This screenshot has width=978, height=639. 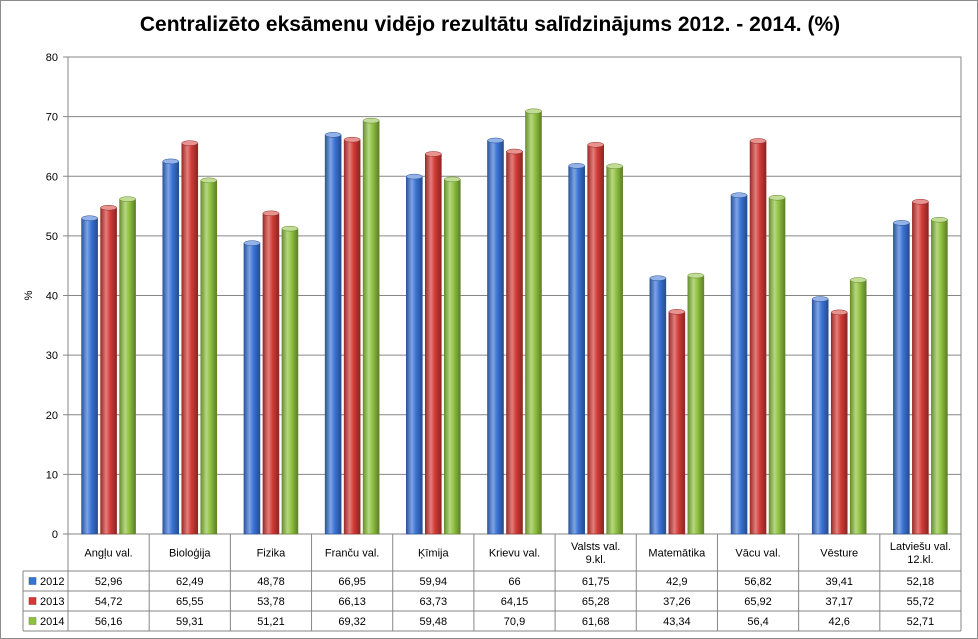 What do you see at coordinates (52, 58) in the screenshot?
I see `y-tick-label: 80` at bounding box center [52, 58].